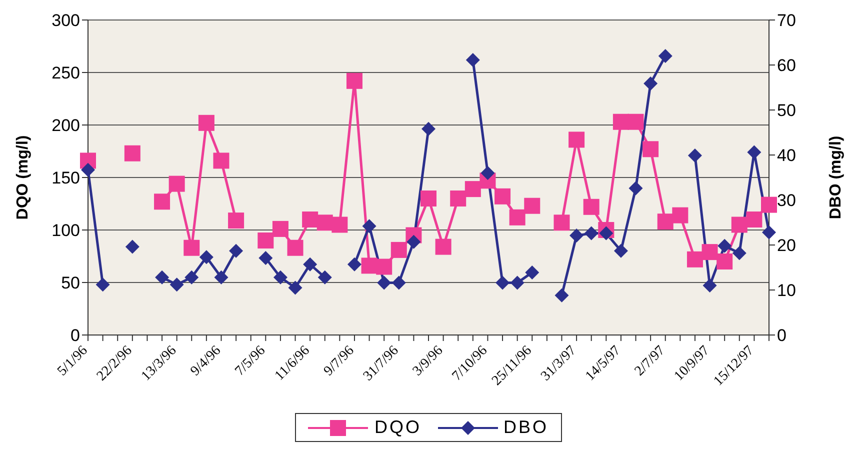 This screenshot has height=454, width=857. What do you see at coordinates (66, 178) in the screenshot?
I see `y-tick-label: 150` at bounding box center [66, 178].